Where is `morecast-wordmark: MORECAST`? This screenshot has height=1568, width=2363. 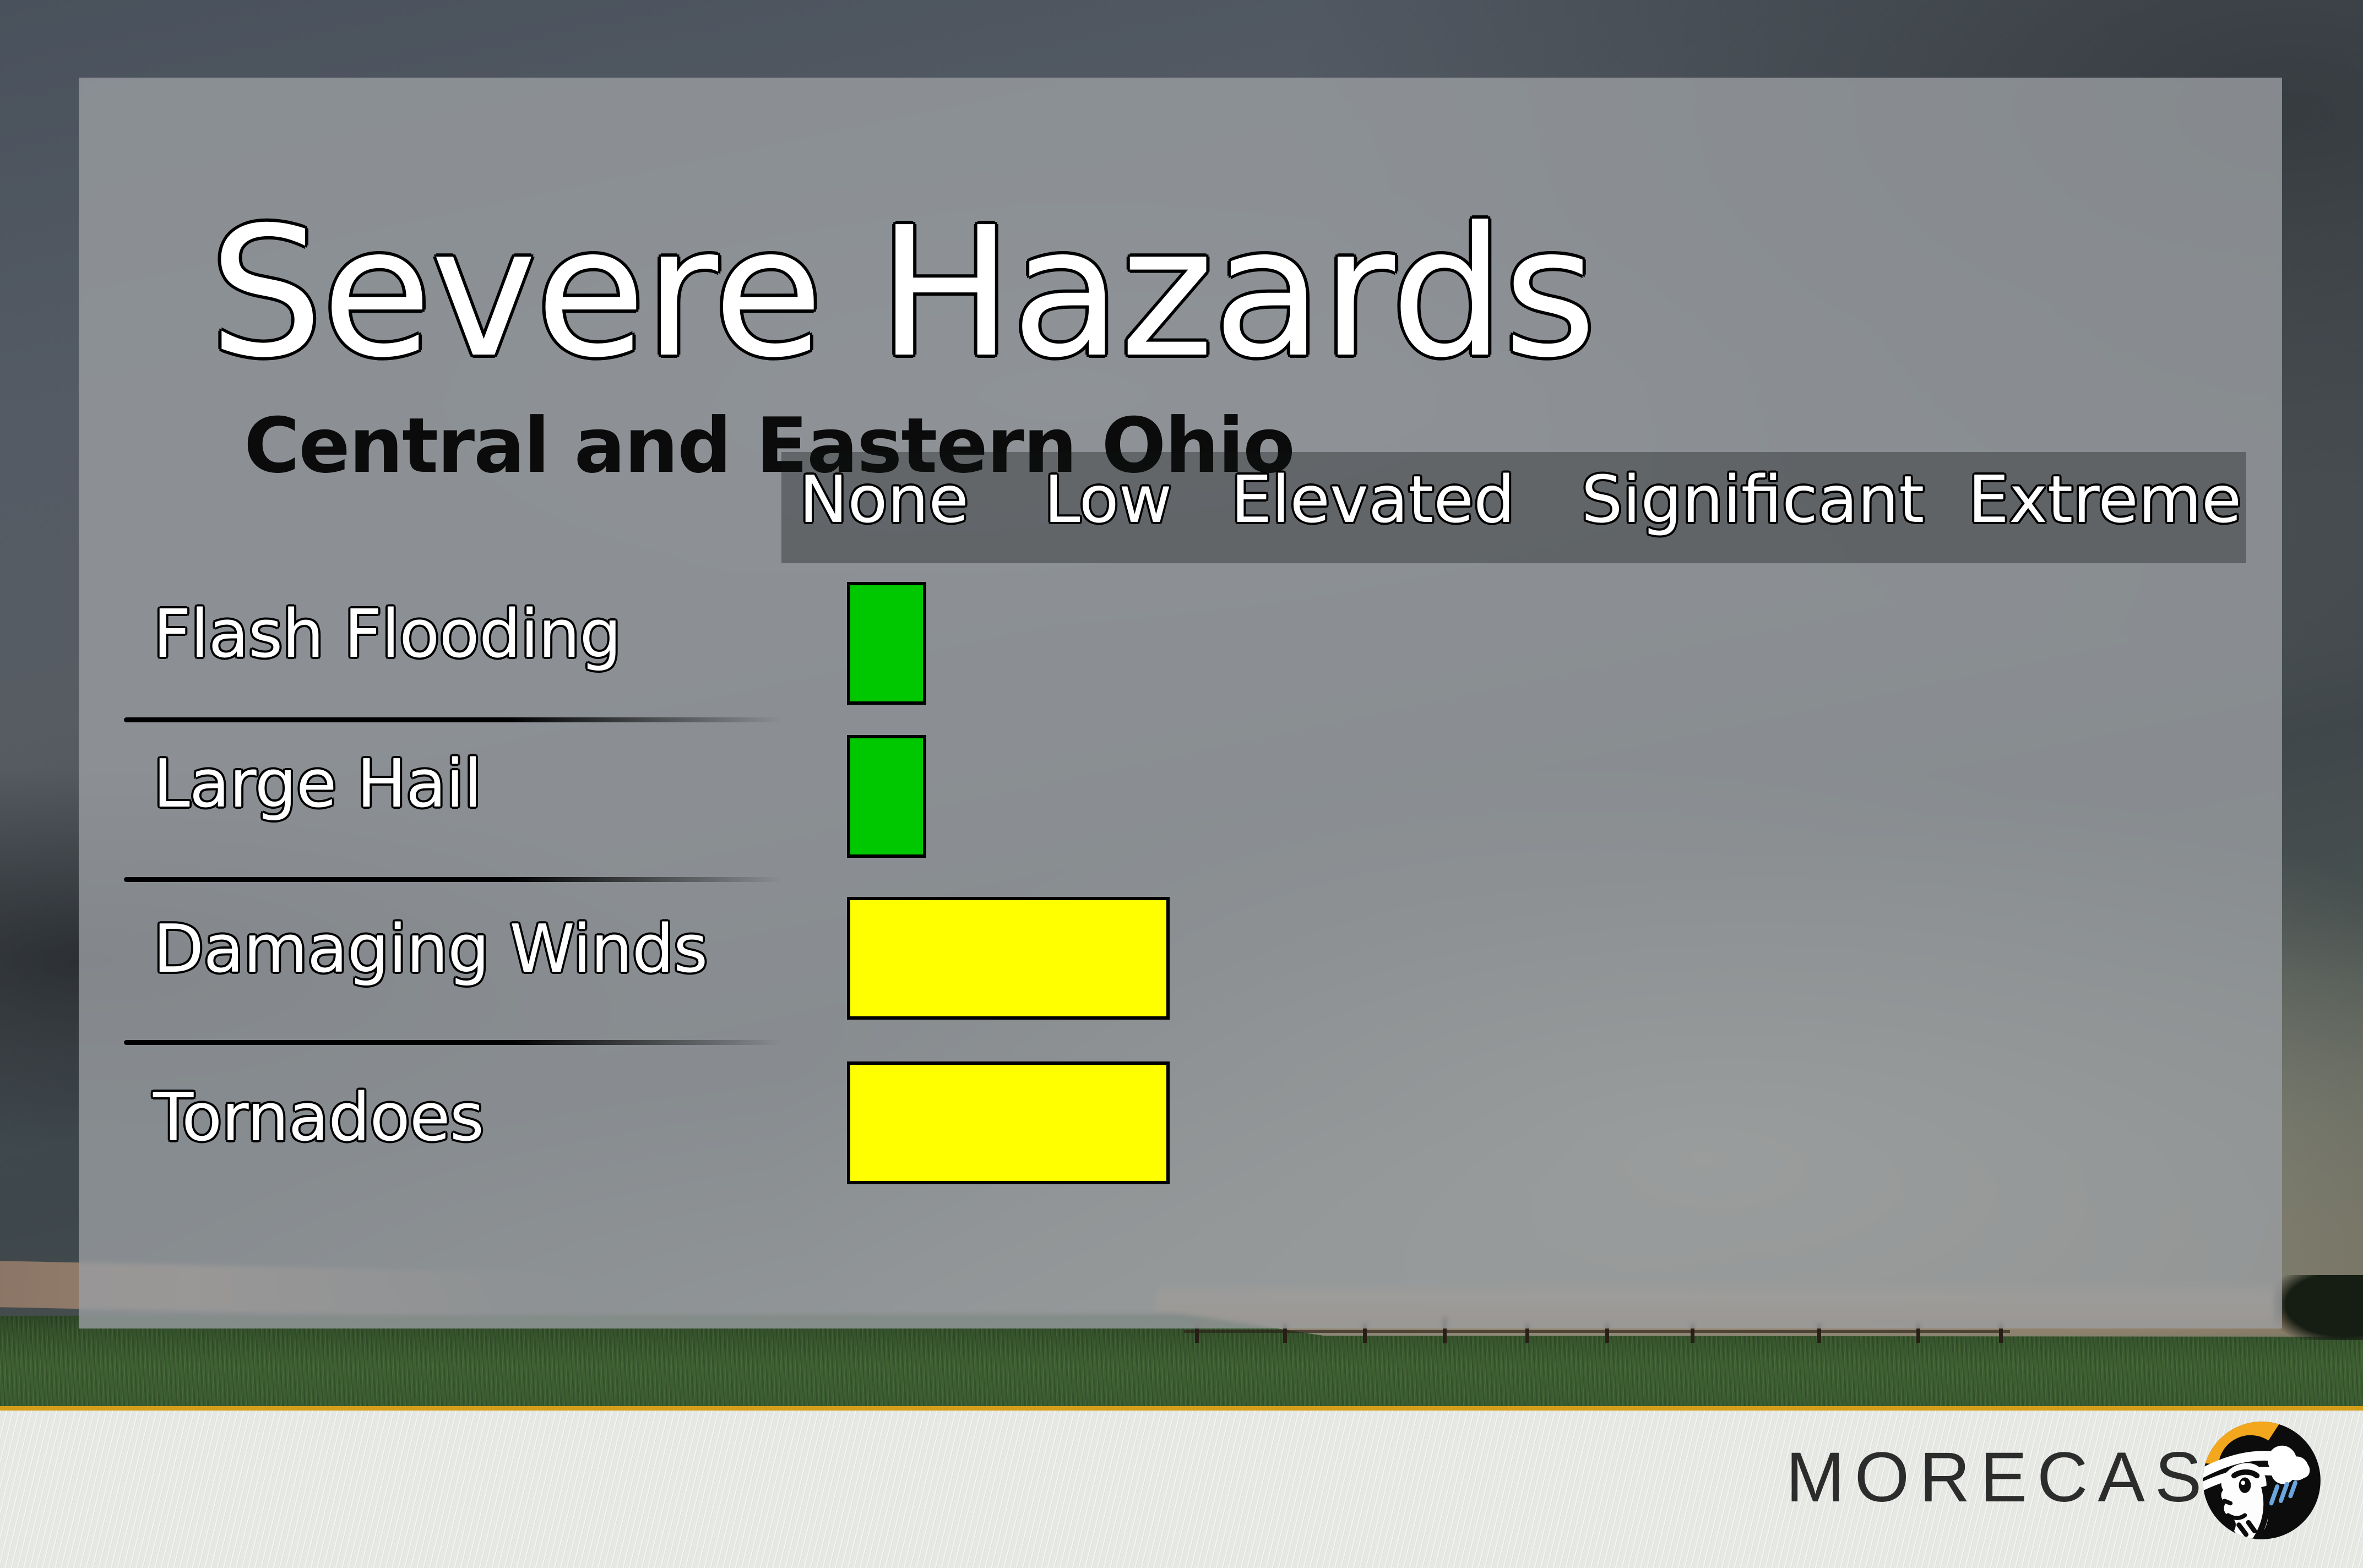 morecast-wordmark: MORECAST is located at coordinates (2026, 1477).